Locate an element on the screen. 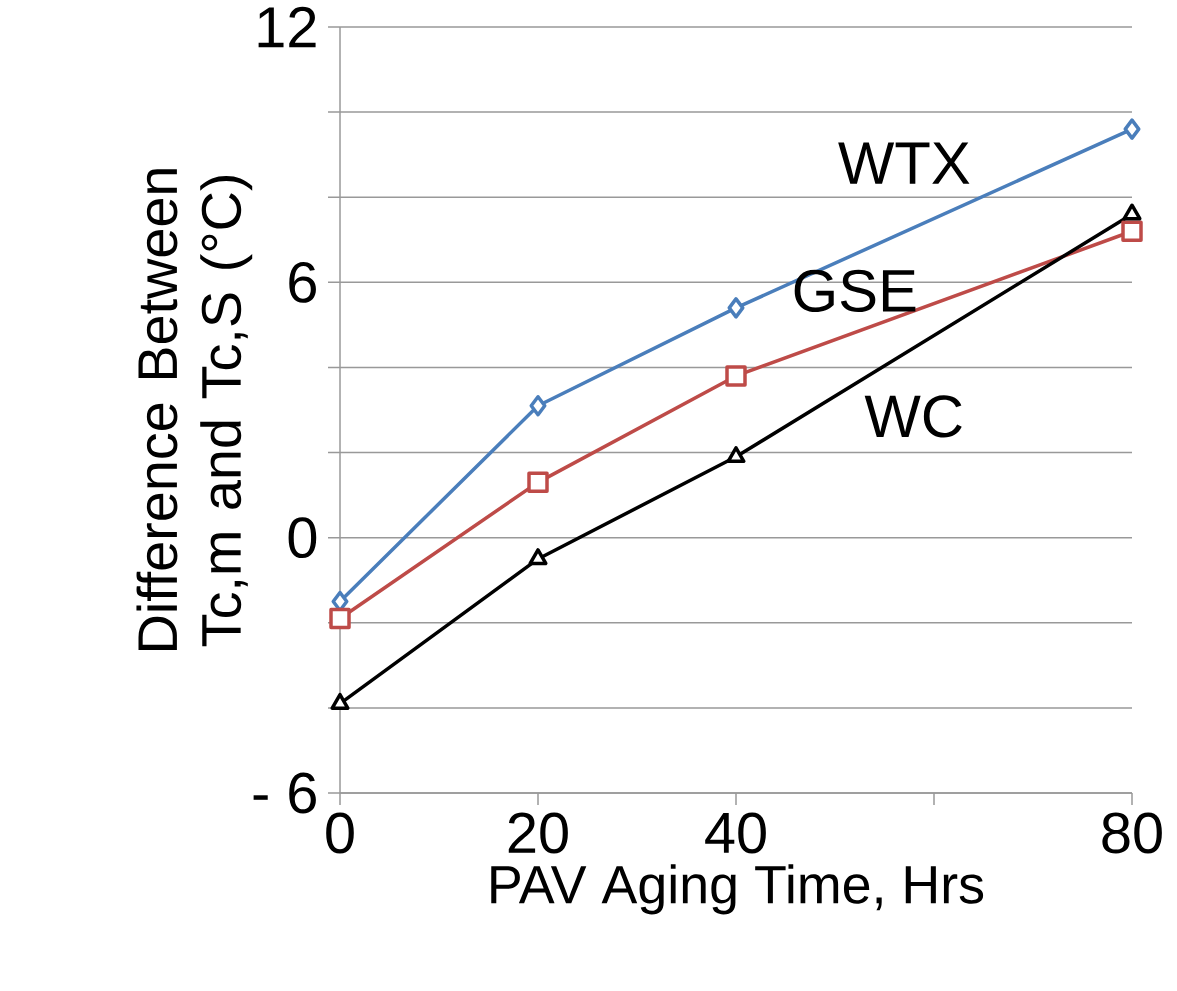 Image resolution: width=1177 pixels, height=991 pixels. series-label: GSE is located at coordinates (855, 290).